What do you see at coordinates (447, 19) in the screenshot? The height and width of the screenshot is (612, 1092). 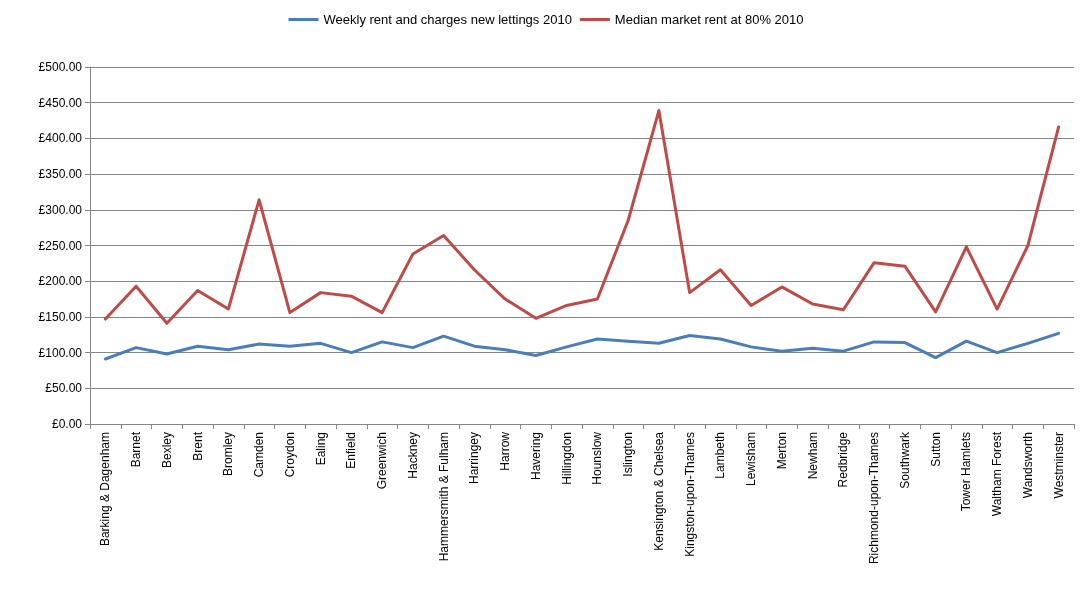 I see `legend-label: Weekly rent and charges new lettings 2010` at bounding box center [447, 19].